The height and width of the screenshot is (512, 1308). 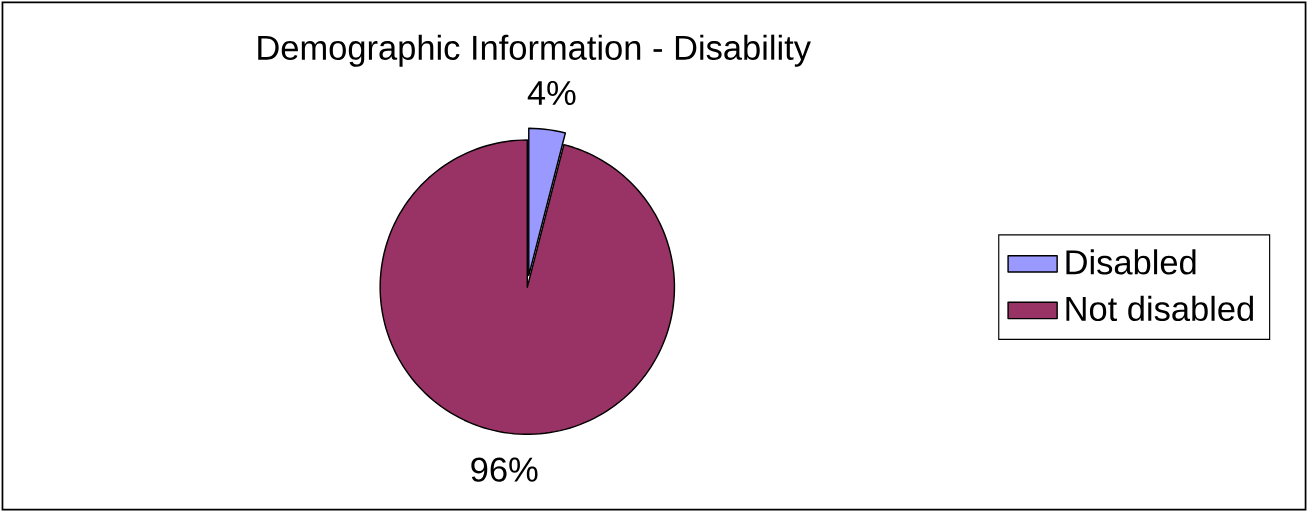 I want to click on legend-label: Disabled, so click(x=1131, y=262).